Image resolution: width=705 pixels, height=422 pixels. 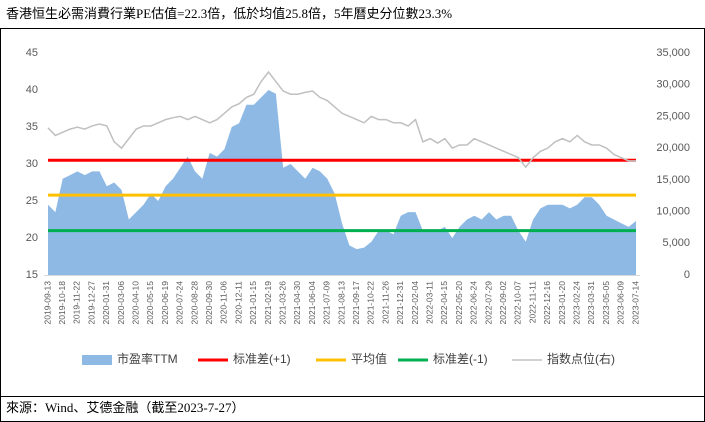 I want to click on x-tick-label: 2020-06-19, so click(x=165, y=303).